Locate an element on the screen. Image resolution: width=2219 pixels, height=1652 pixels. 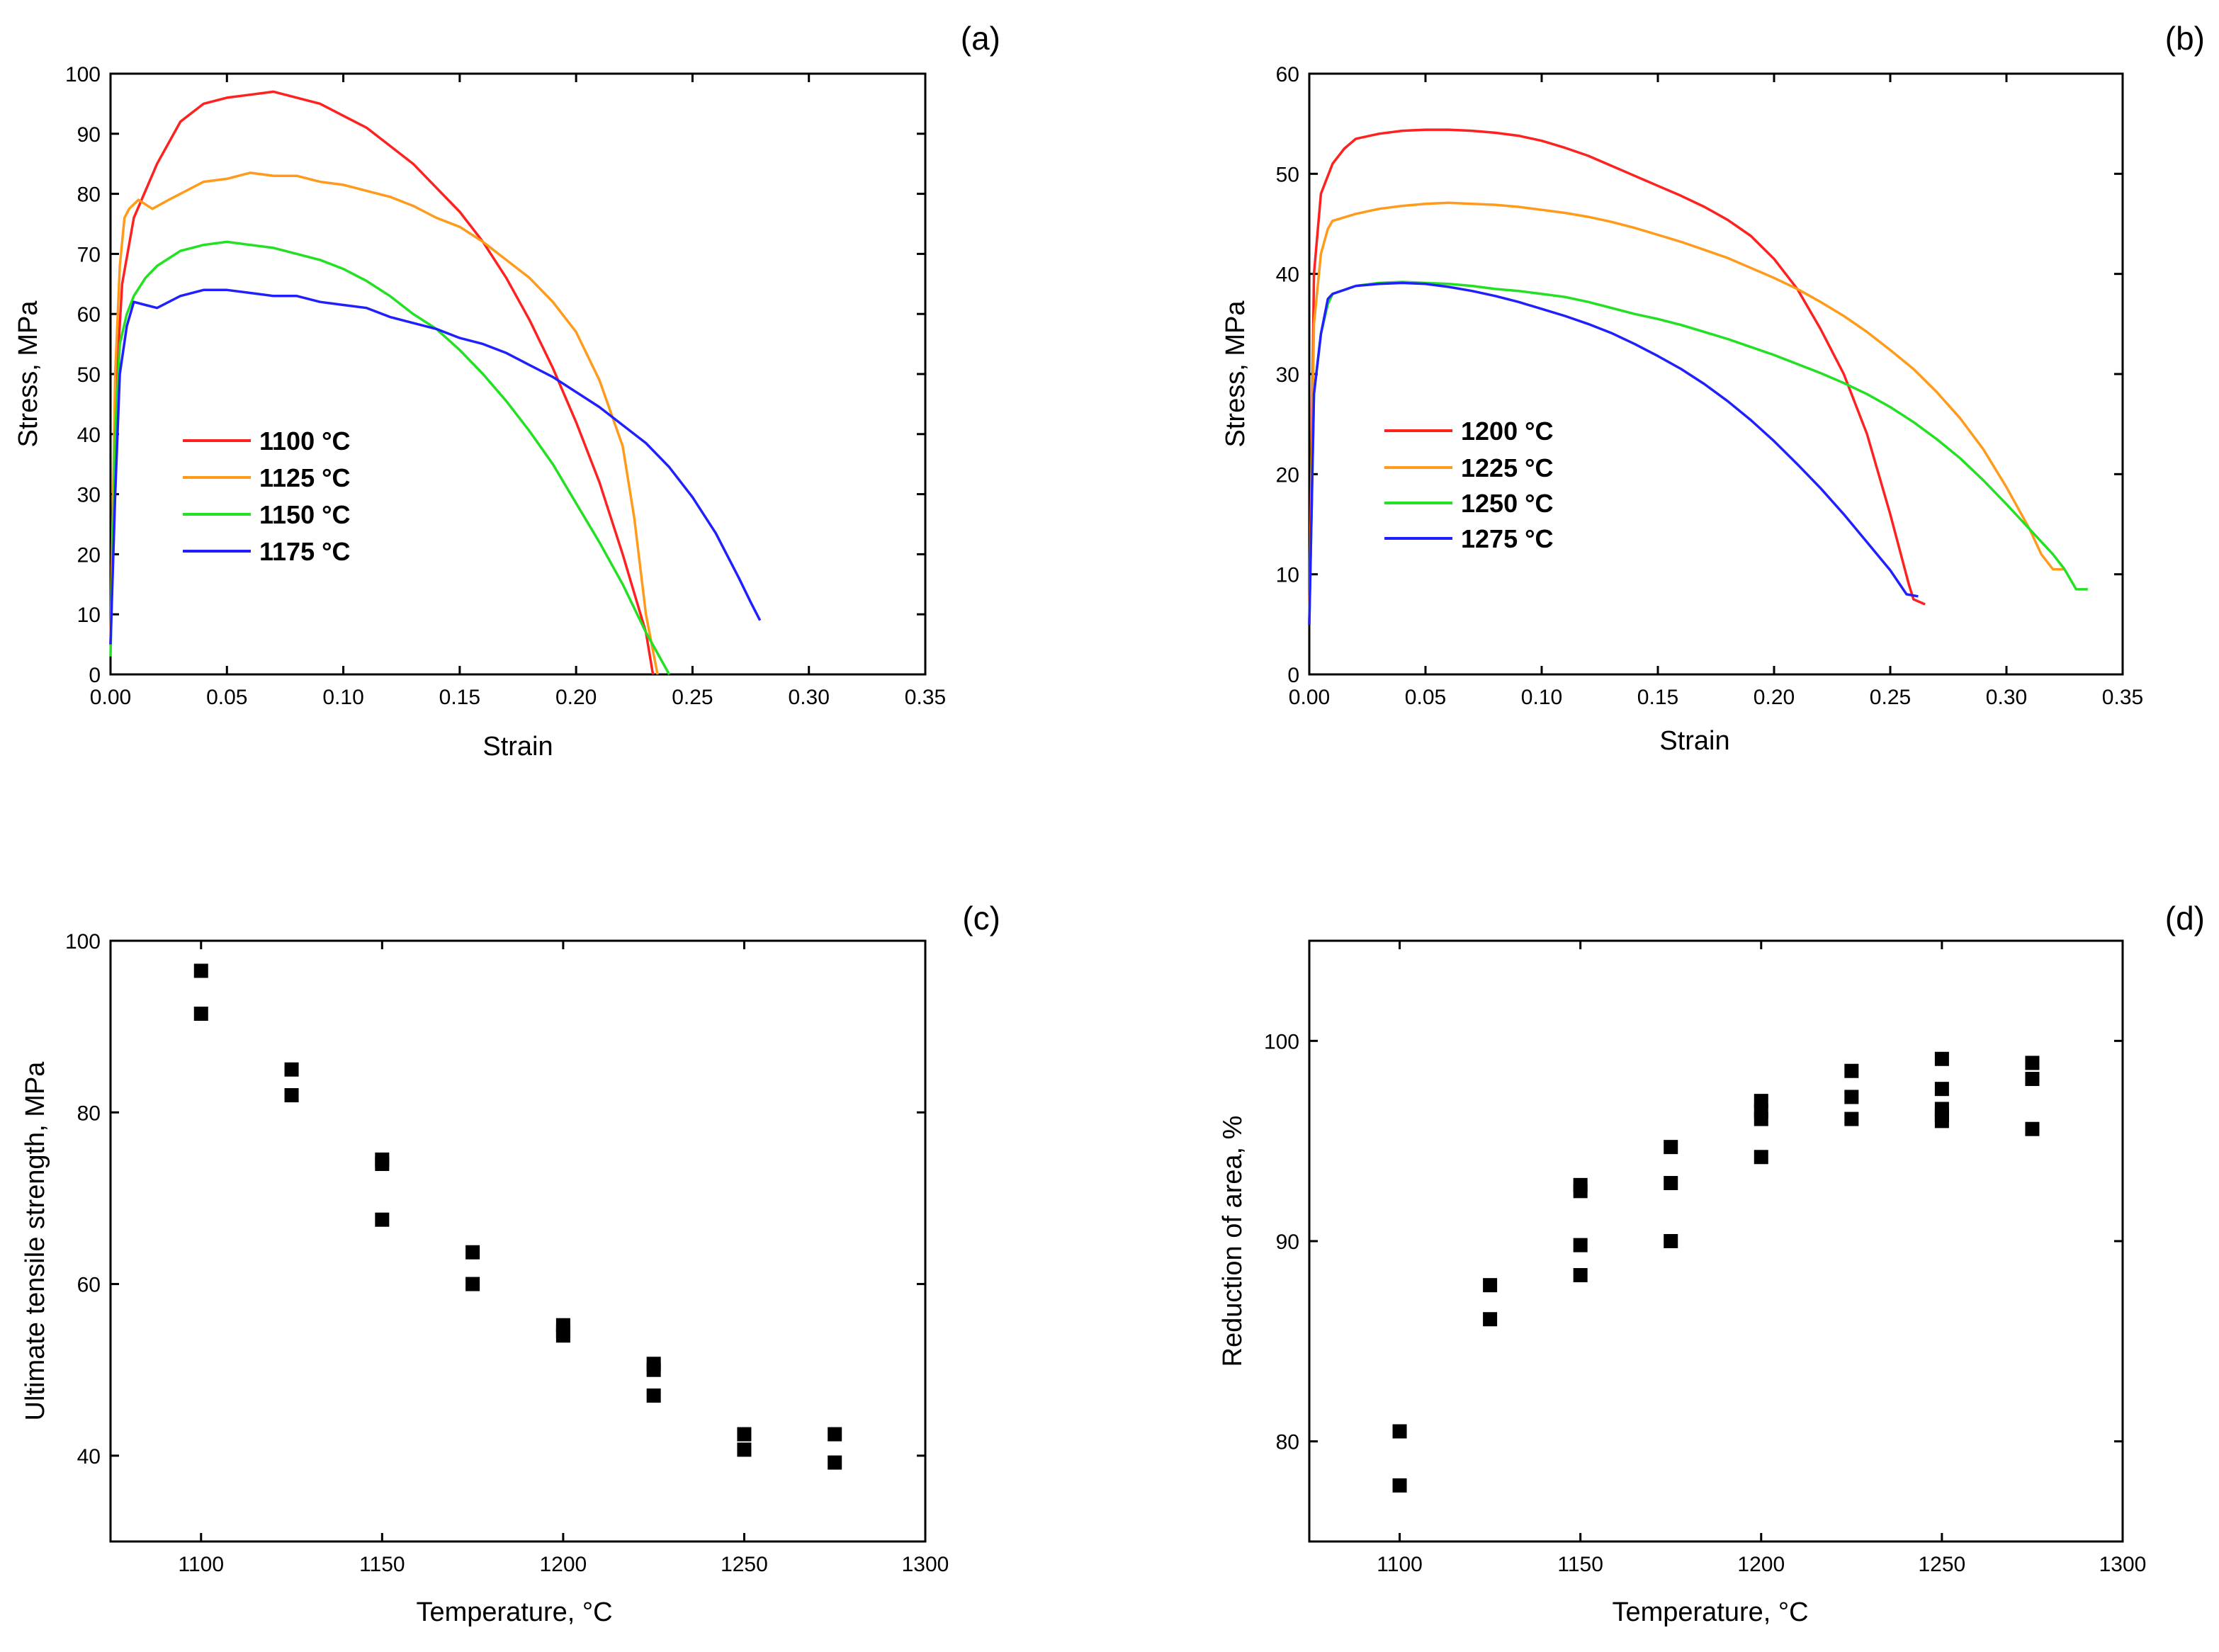
legend-b-label-2: 1250 °C is located at coordinates (1507, 503).